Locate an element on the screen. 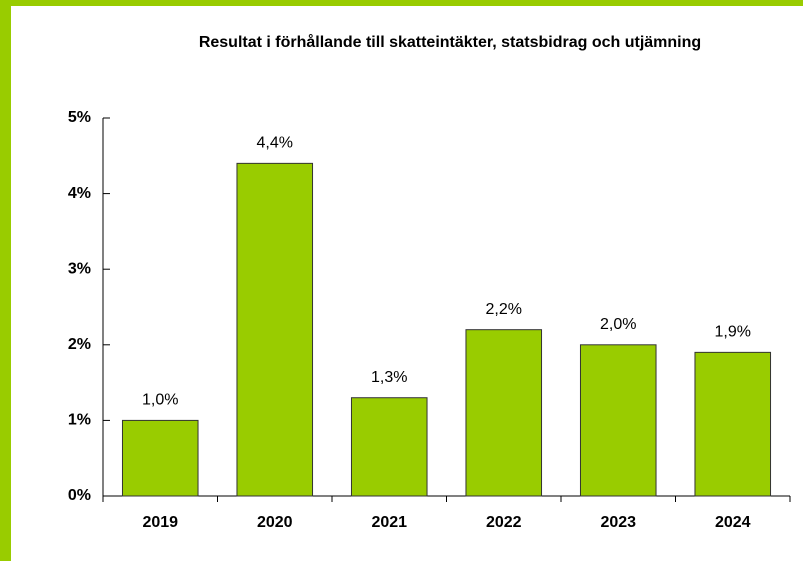 Image resolution: width=803 pixels, height=561 pixels. value-label: 1,9% is located at coordinates (733, 332).